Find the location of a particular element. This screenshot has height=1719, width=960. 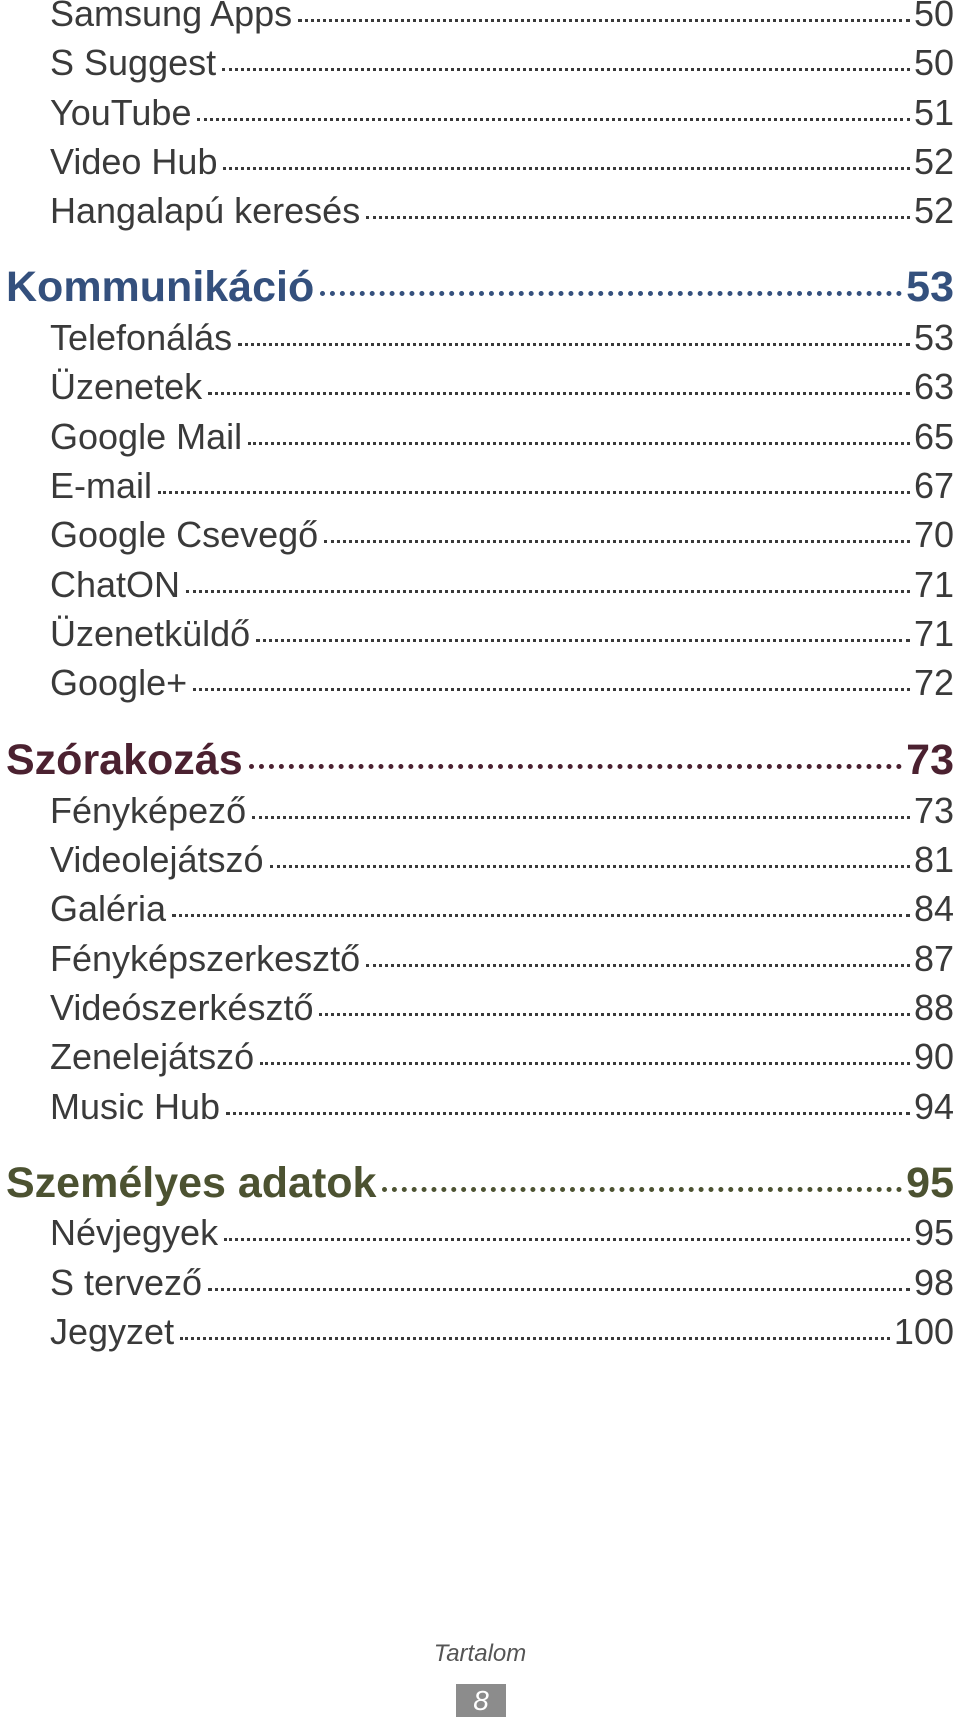

entry-title: ChatON is located at coordinates (115, 584).